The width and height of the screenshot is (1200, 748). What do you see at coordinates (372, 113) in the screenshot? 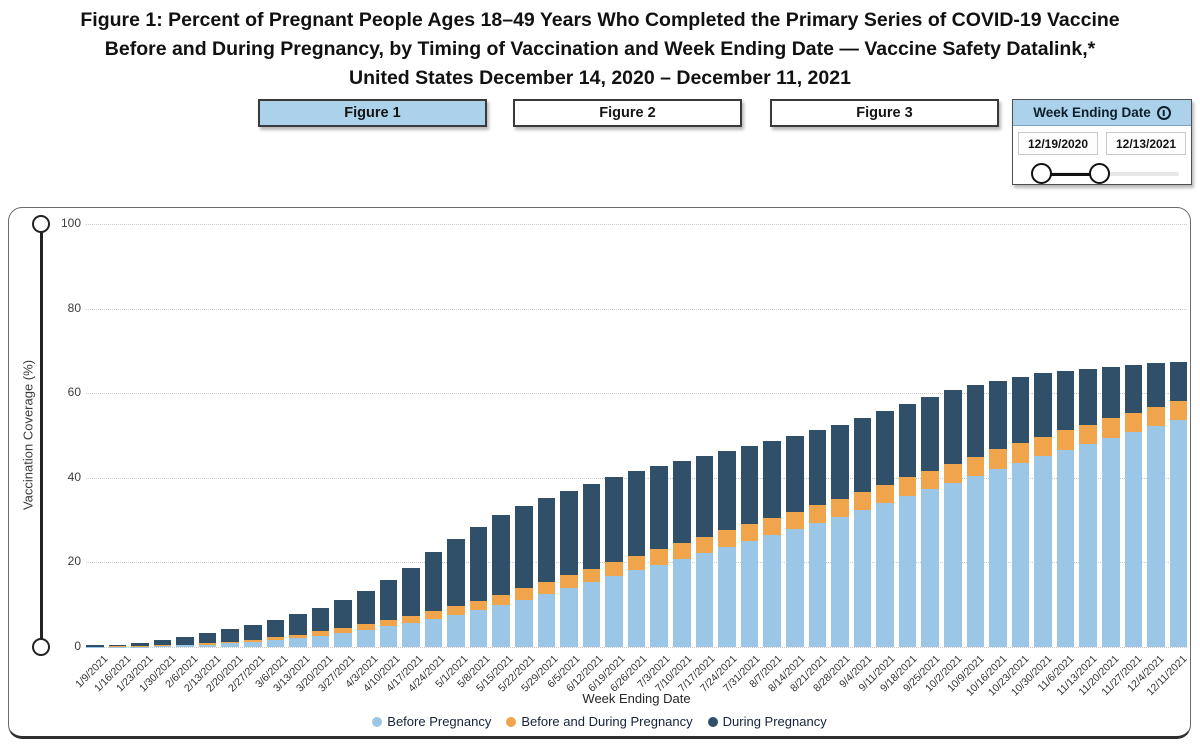
I see `figure-1-tab-button: Figure 1` at bounding box center [372, 113].